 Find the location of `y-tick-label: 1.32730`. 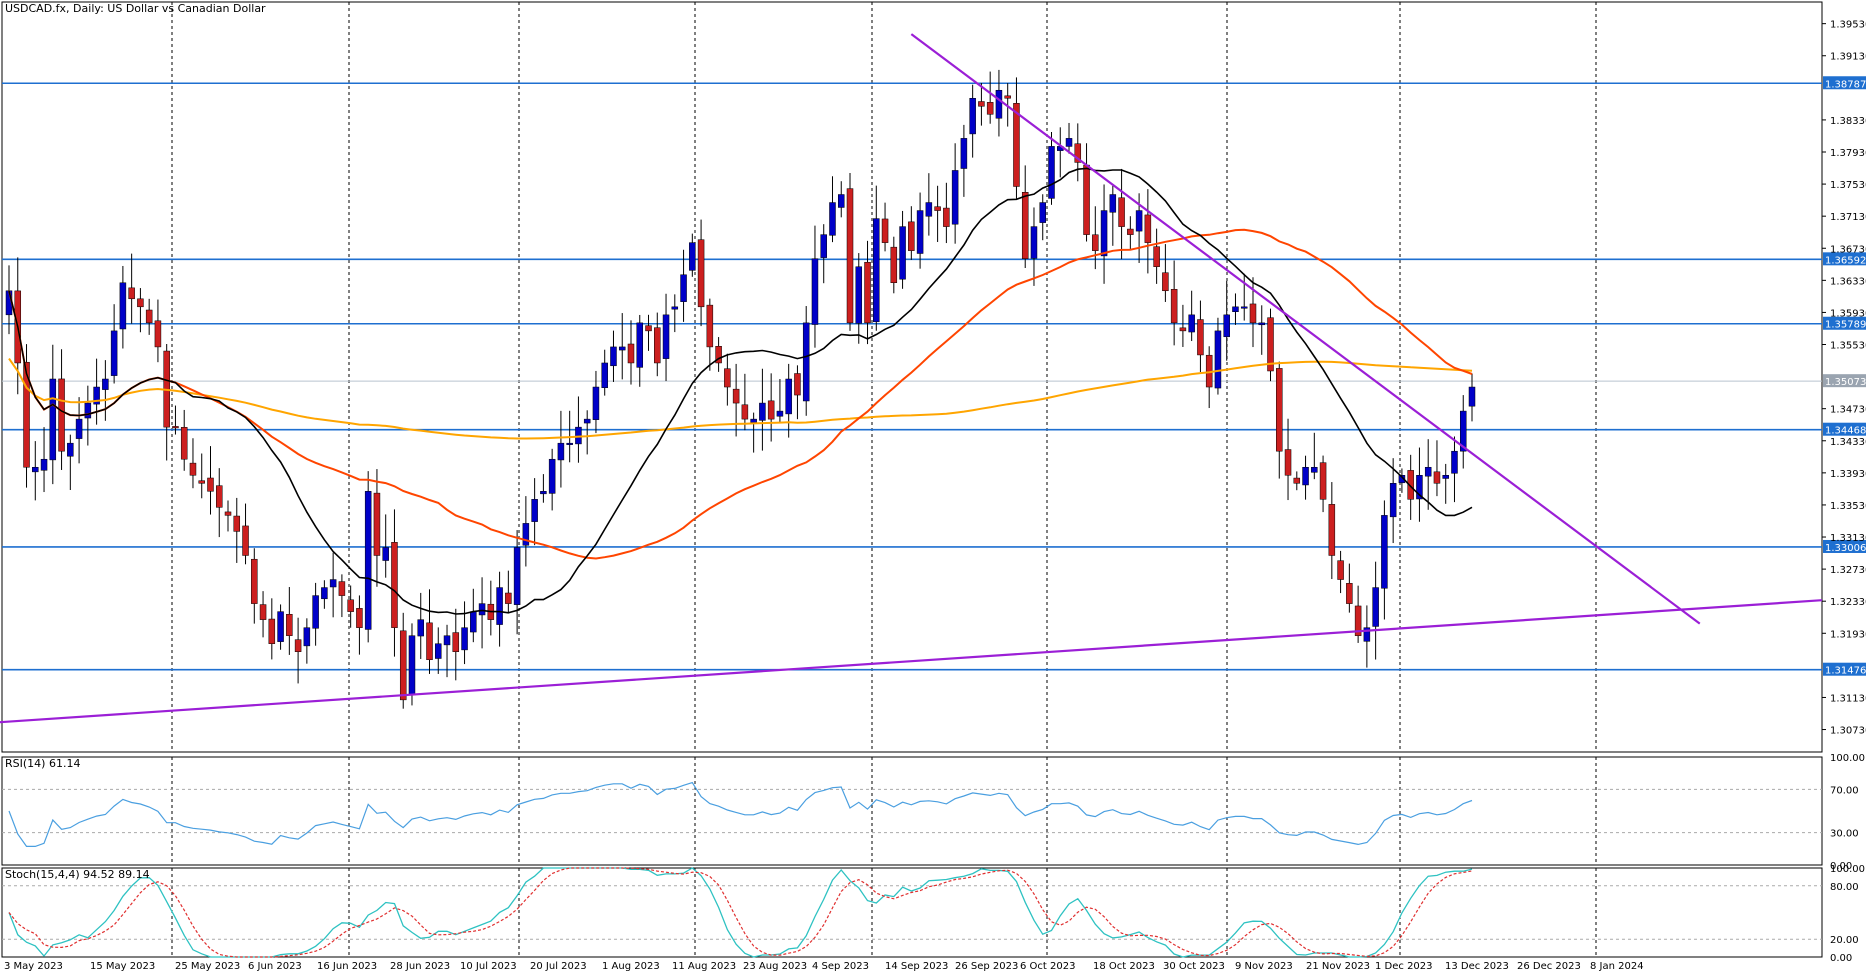

y-tick-label: 1.32730 is located at coordinates (1848, 570).